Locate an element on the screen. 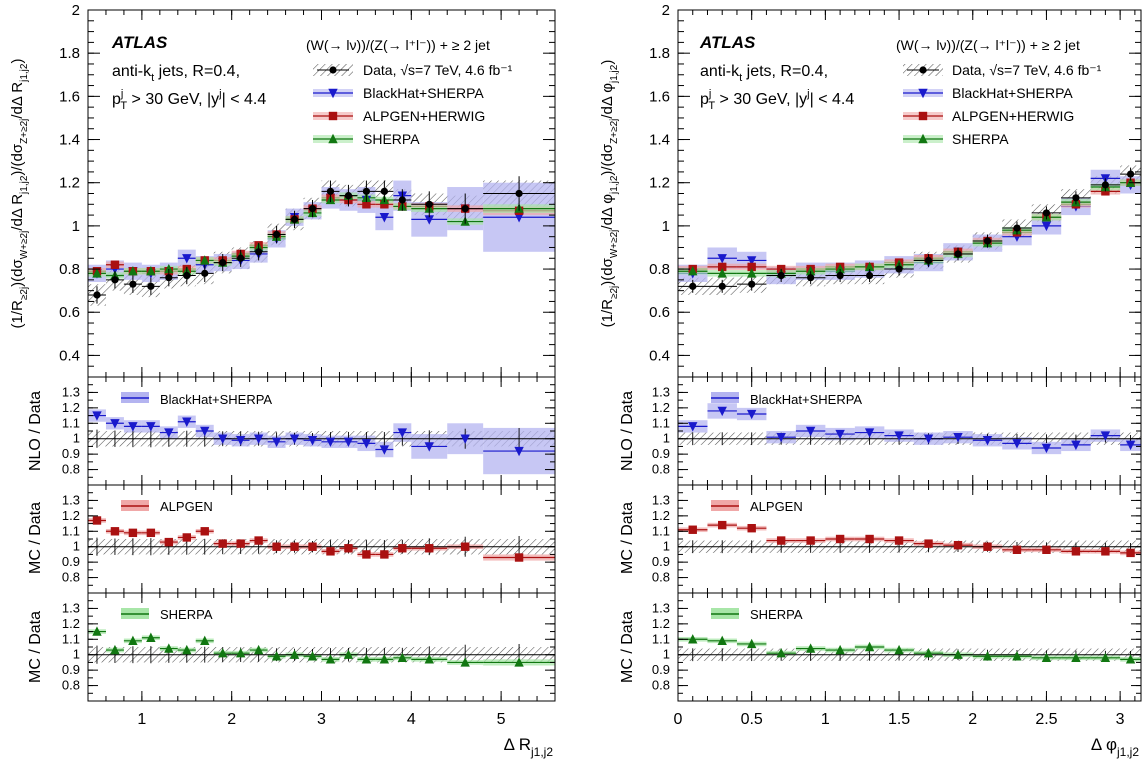  legend-data-label-right: Data, √s=7 TeV, 4.6 fb⁻¹ is located at coordinates (1027, 70).